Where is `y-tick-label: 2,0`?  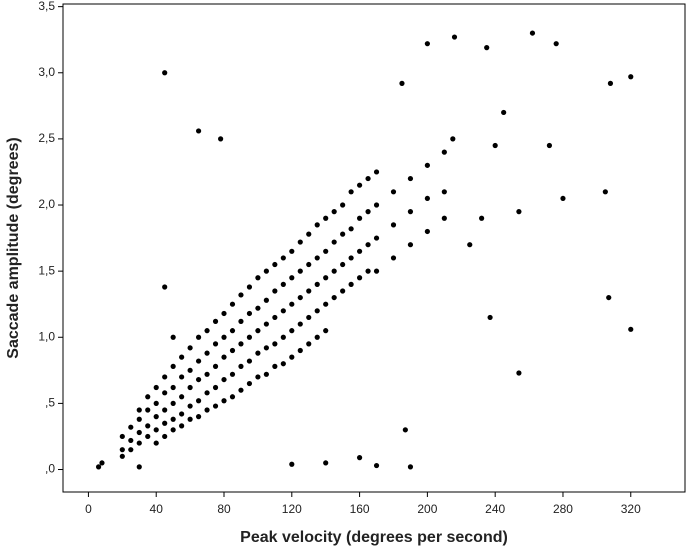
y-tick-label: 2,0 is located at coordinates (46, 204).